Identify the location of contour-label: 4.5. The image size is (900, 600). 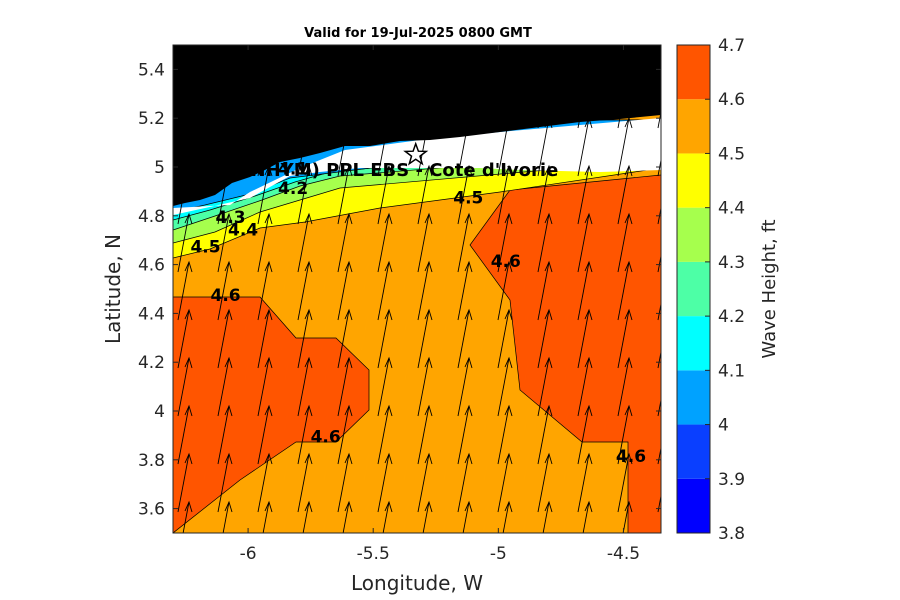
(205, 247).